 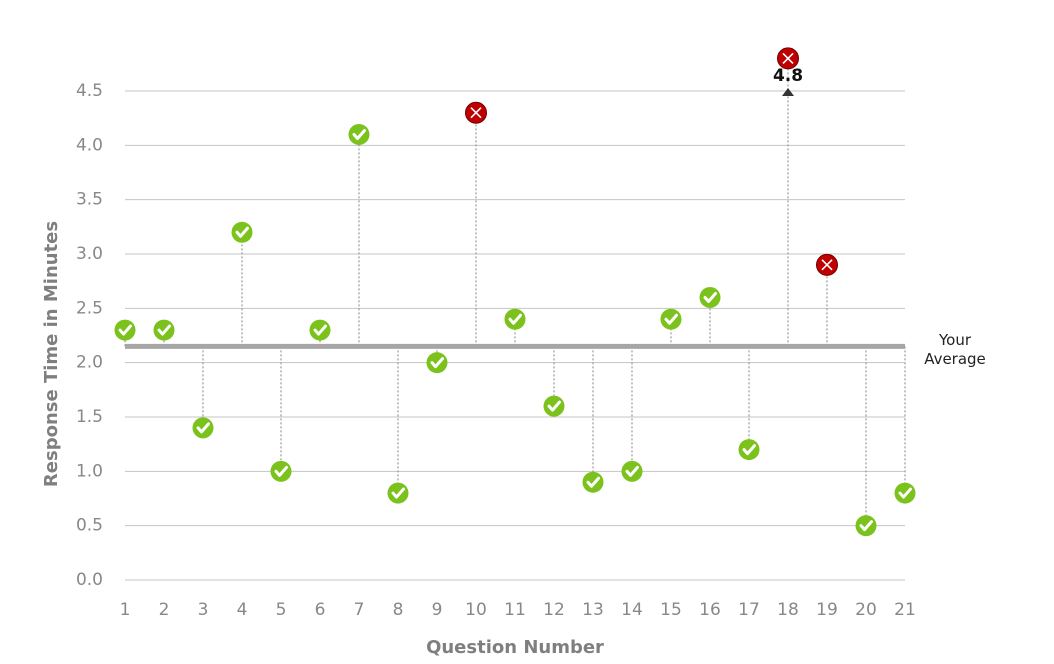 What do you see at coordinates (89, 308) in the screenshot?
I see `y-tick-label: 2.5` at bounding box center [89, 308].